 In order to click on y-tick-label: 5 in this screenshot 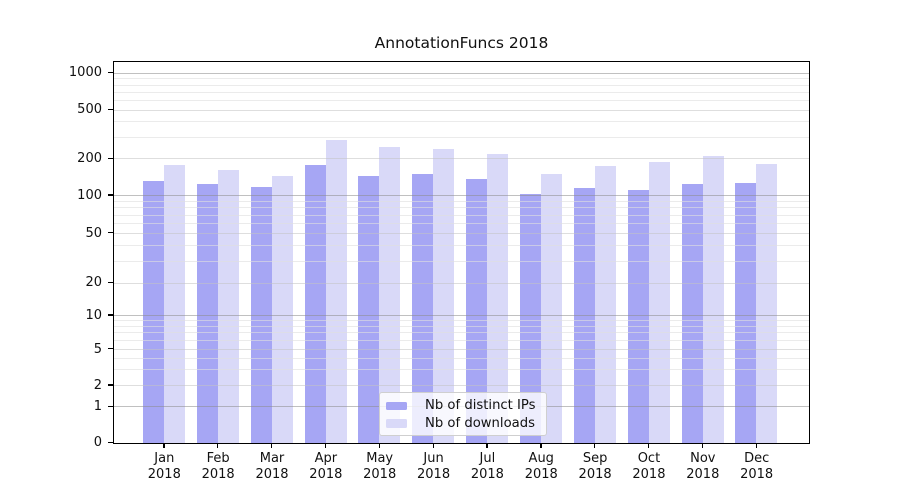, I will do `click(97, 349)`.